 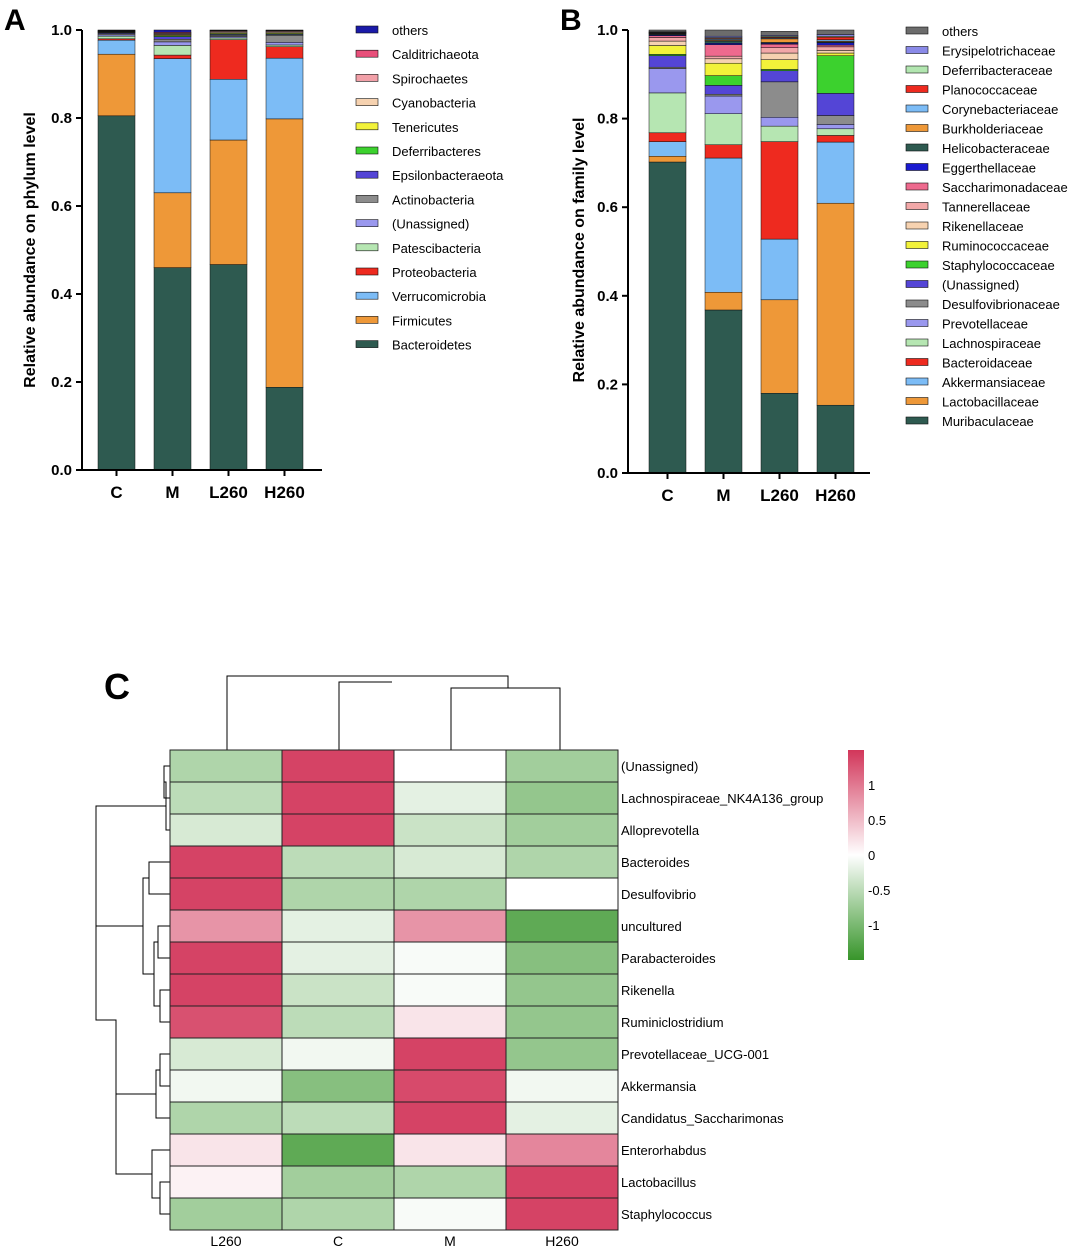 I want to click on legend-label-tannerellaceae: Tannerellaceae, so click(x=986, y=207).